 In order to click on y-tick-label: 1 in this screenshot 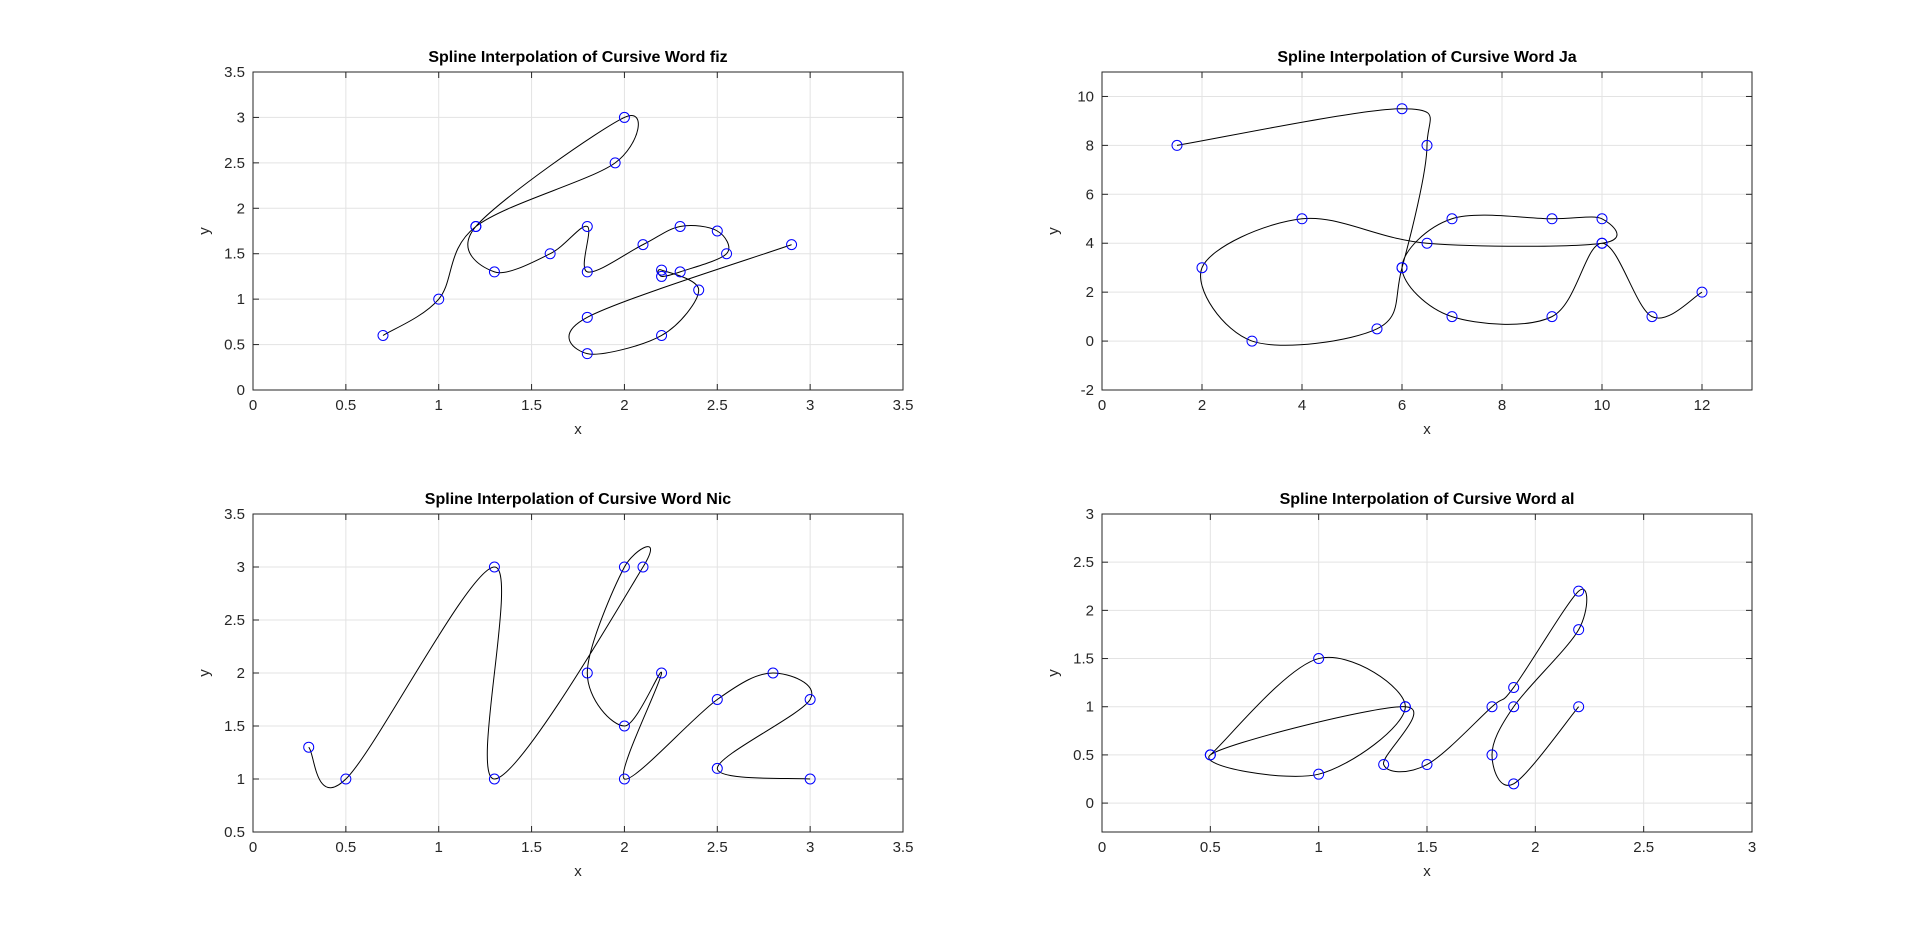, I will do `click(1090, 707)`.